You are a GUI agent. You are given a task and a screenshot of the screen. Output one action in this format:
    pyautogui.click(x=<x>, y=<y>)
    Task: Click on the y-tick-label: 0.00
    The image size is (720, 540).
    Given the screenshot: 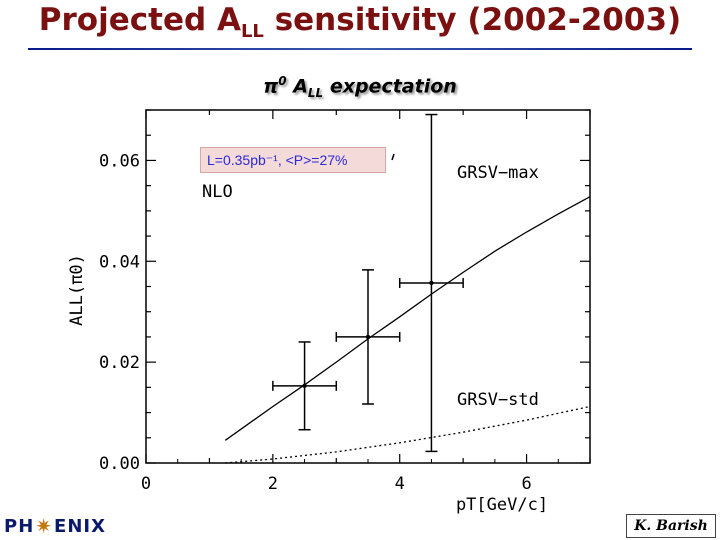 What is the action you would take?
    pyautogui.click(x=119, y=464)
    